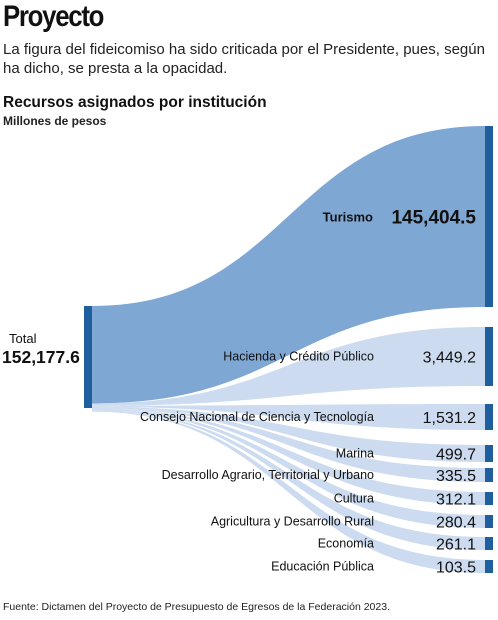 The height and width of the screenshot is (620, 498). Describe the element at coordinates (346, 544) in the screenshot. I see `target-label-7: Economía` at that location.